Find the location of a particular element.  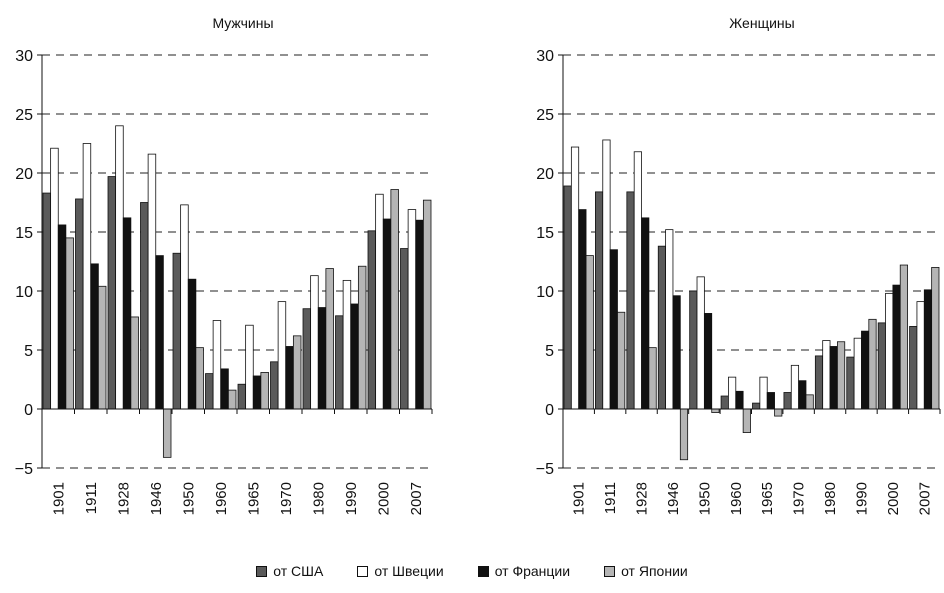

chart-title-women: Женщины is located at coordinates (761, 23).